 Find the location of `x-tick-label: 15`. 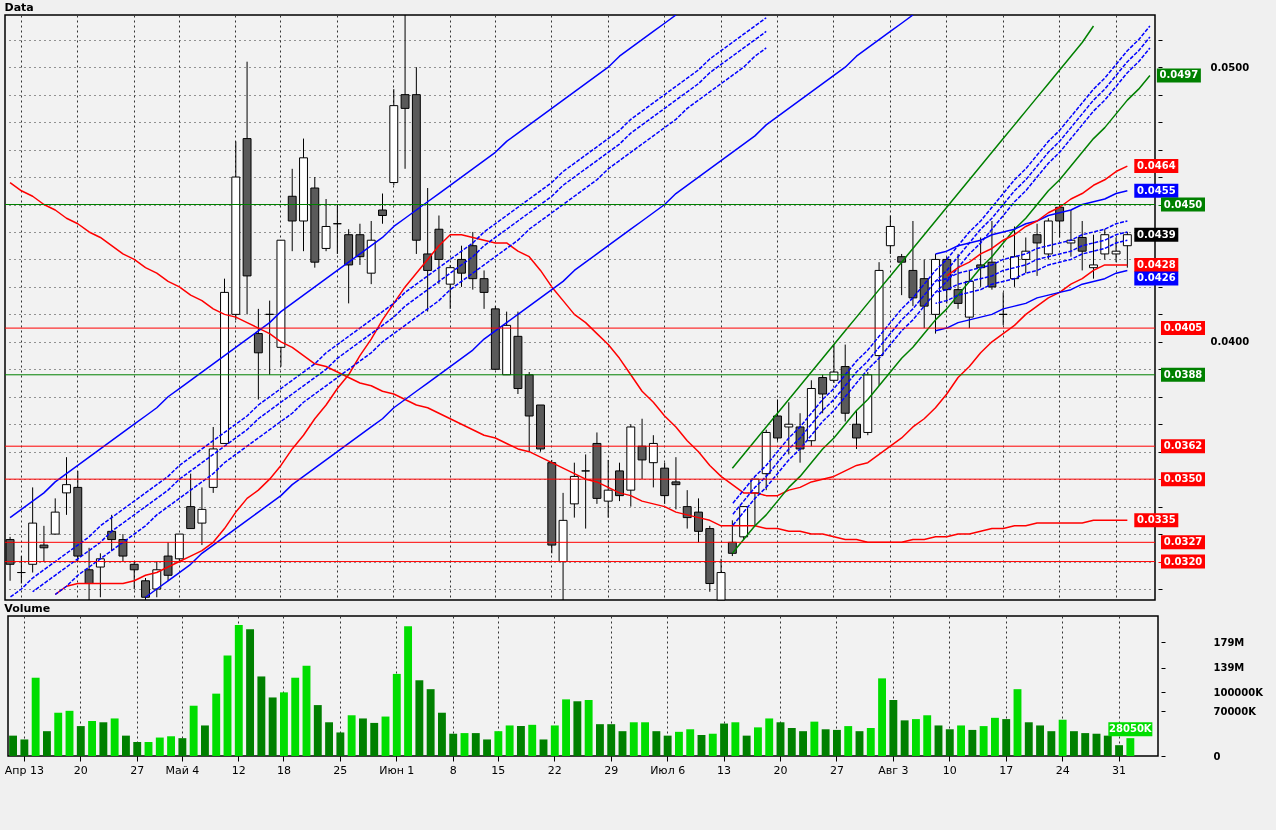

x-tick-label: 15 is located at coordinates (498, 770).